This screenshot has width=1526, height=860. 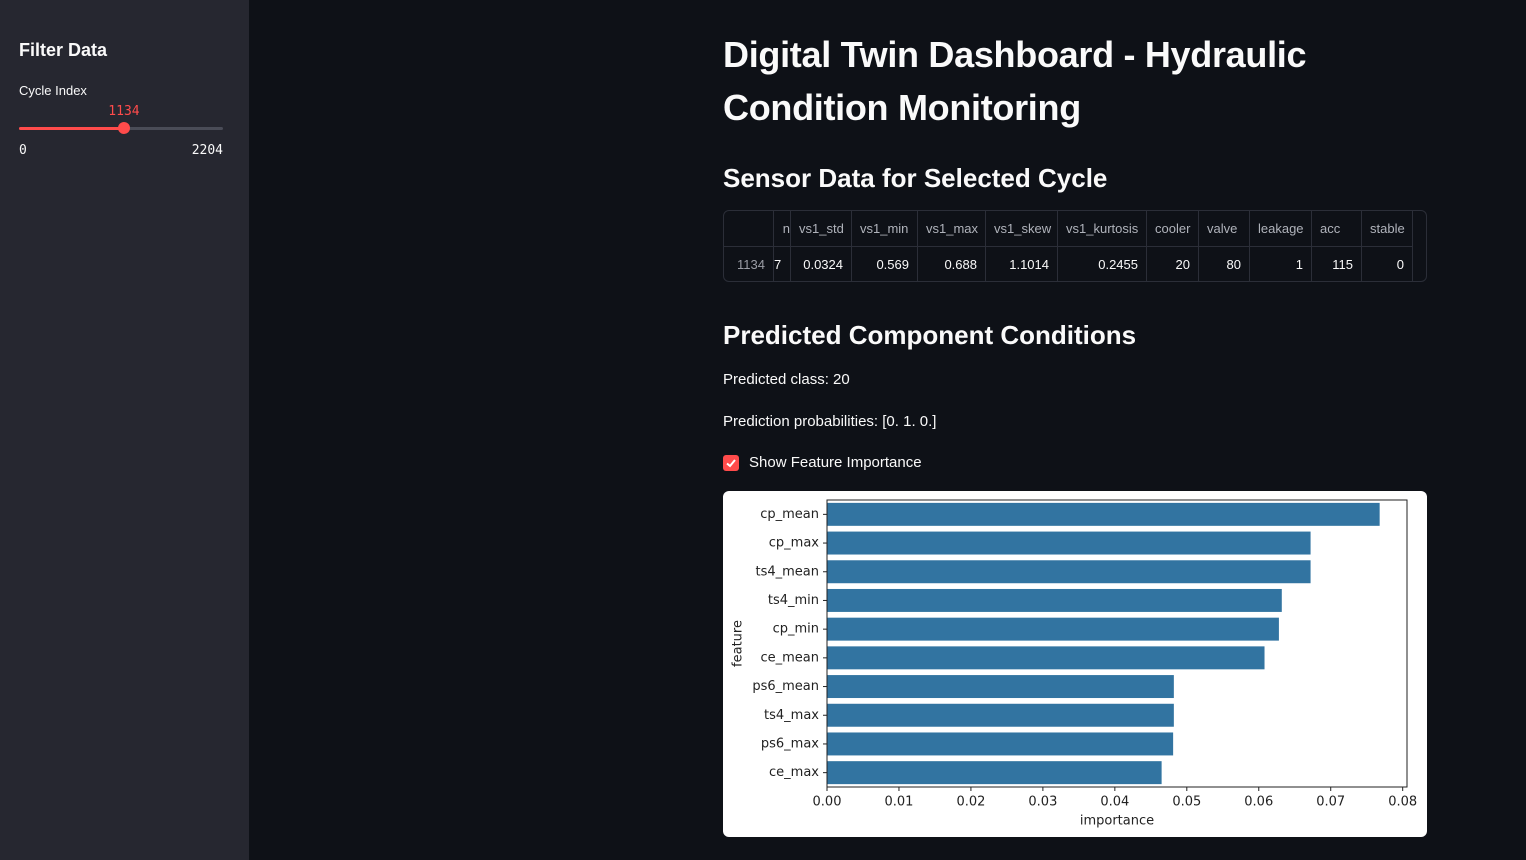 I want to click on x-axis-label: importance, so click(x=1117, y=821).